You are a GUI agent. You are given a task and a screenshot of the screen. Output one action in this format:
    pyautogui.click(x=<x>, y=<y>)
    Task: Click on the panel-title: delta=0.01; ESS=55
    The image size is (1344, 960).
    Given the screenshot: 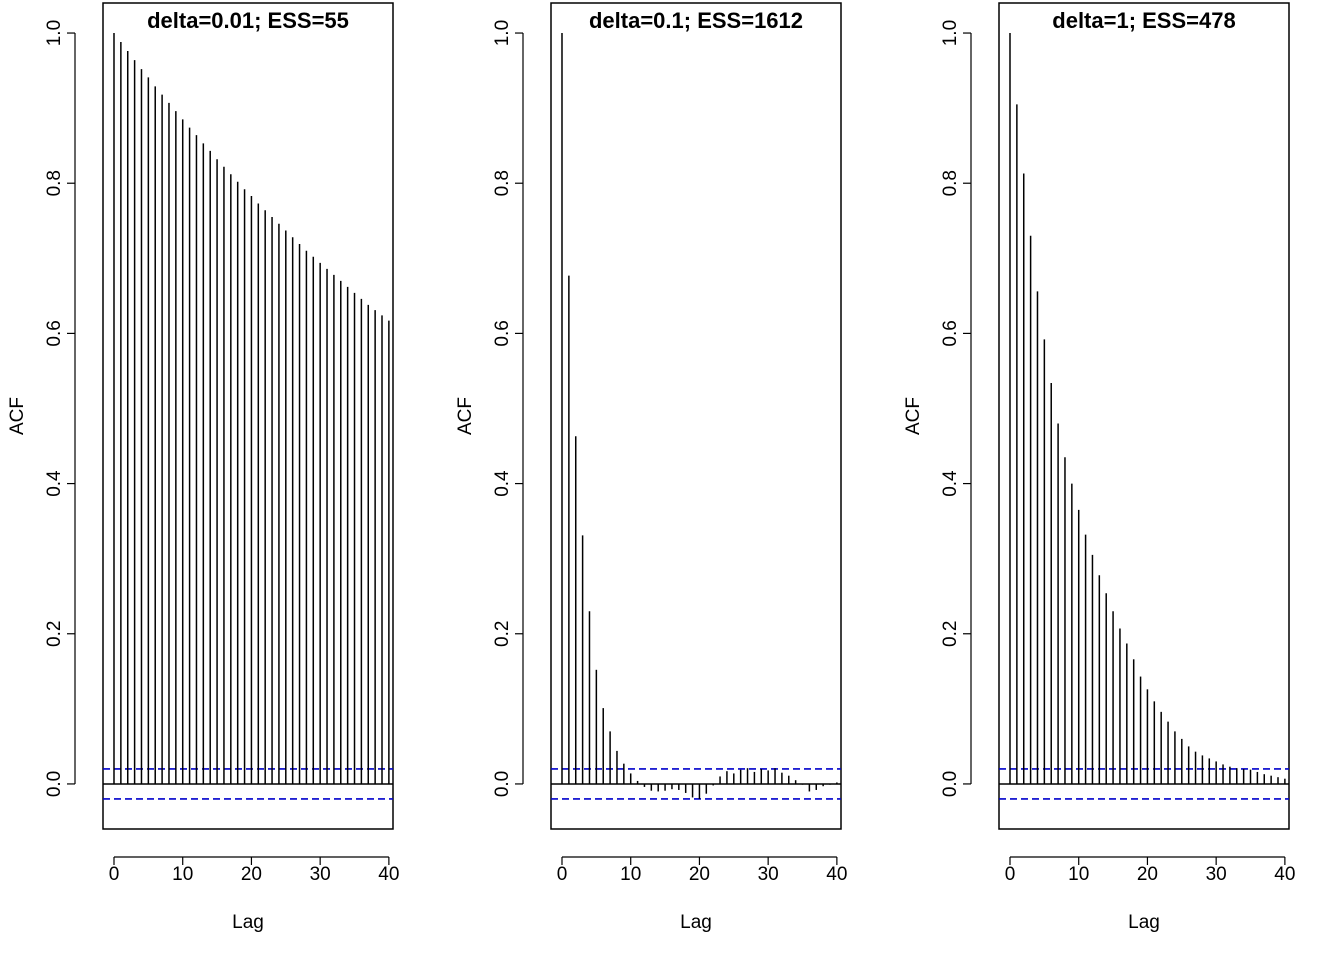 What is the action you would take?
    pyautogui.click(x=248, y=20)
    